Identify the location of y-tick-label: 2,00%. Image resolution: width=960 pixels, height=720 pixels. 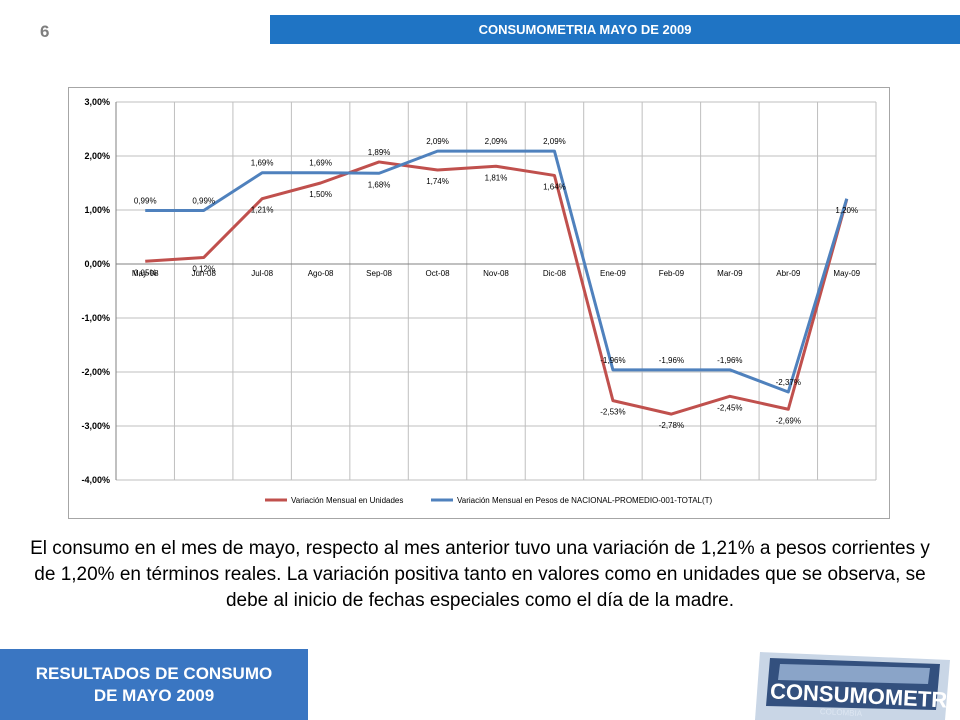
(97, 156).